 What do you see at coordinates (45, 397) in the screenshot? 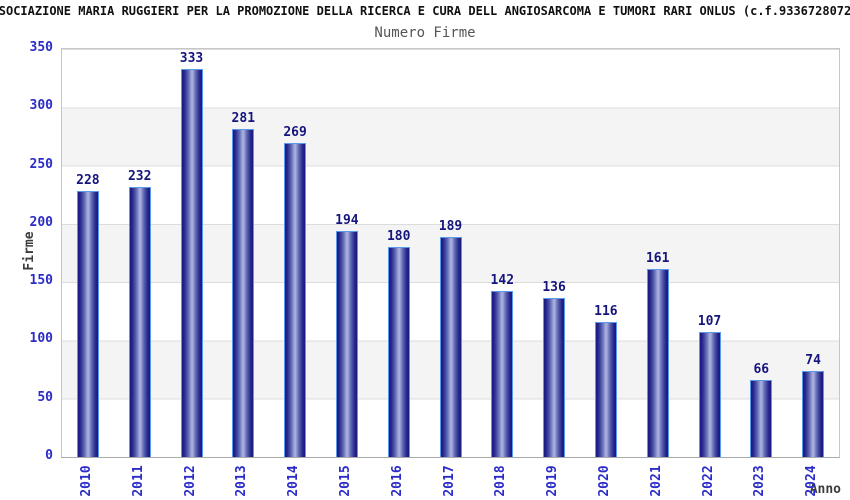
I see `y-tick-label: 50` at bounding box center [45, 397].